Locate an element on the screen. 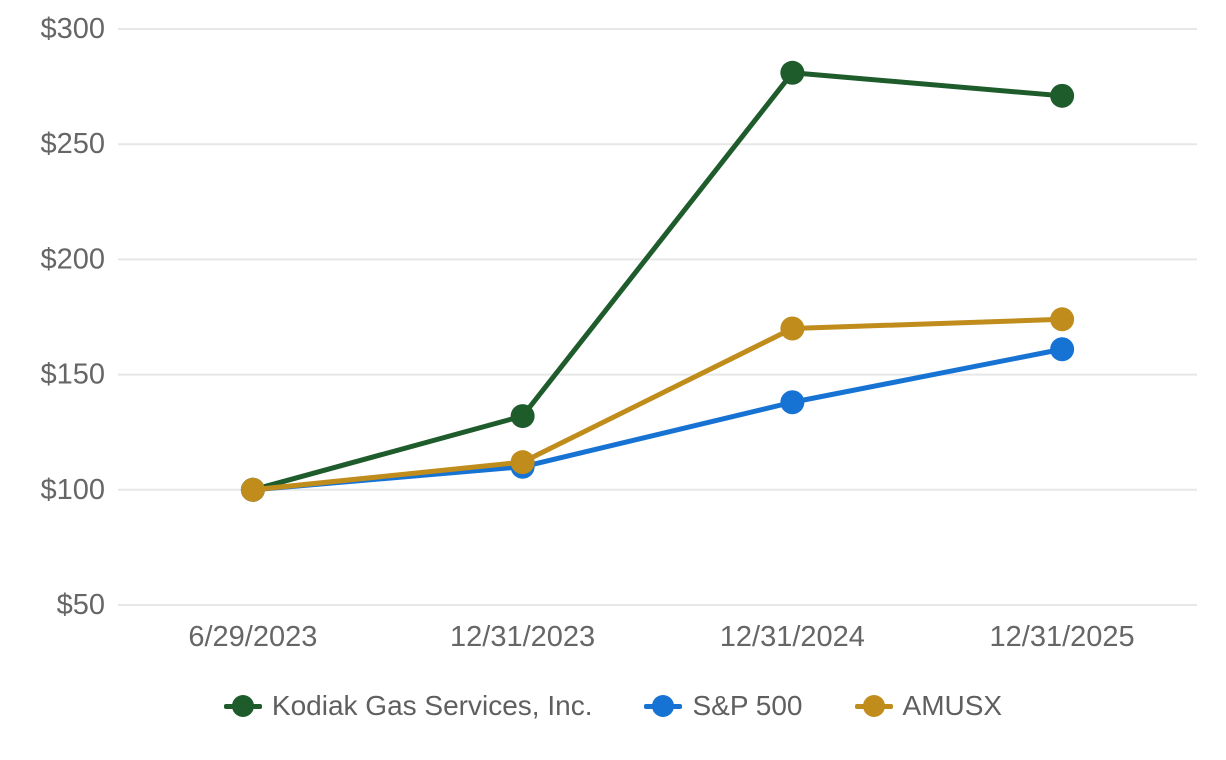 The height and width of the screenshot is (760, 1226). legend-item-amusx: AMUSX is located at coordinates (928, 706).